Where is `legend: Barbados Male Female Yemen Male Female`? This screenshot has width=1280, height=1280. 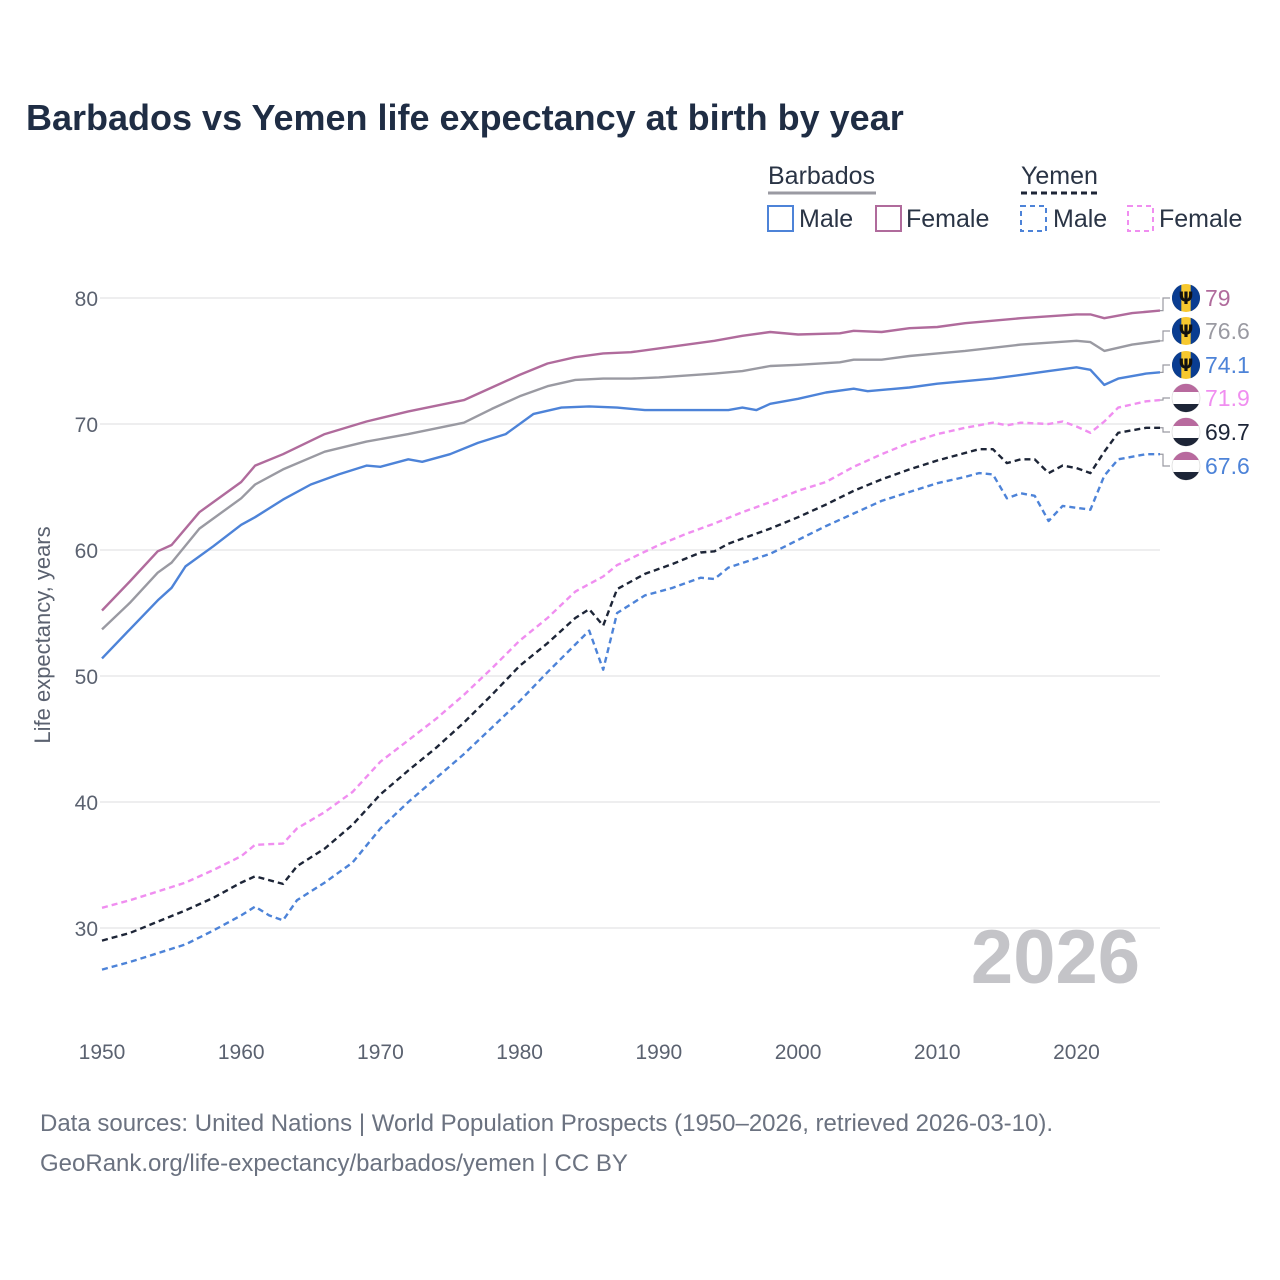
legend: Barbados Male Female Yemen Male Female is located at coordinates (1004, 197).